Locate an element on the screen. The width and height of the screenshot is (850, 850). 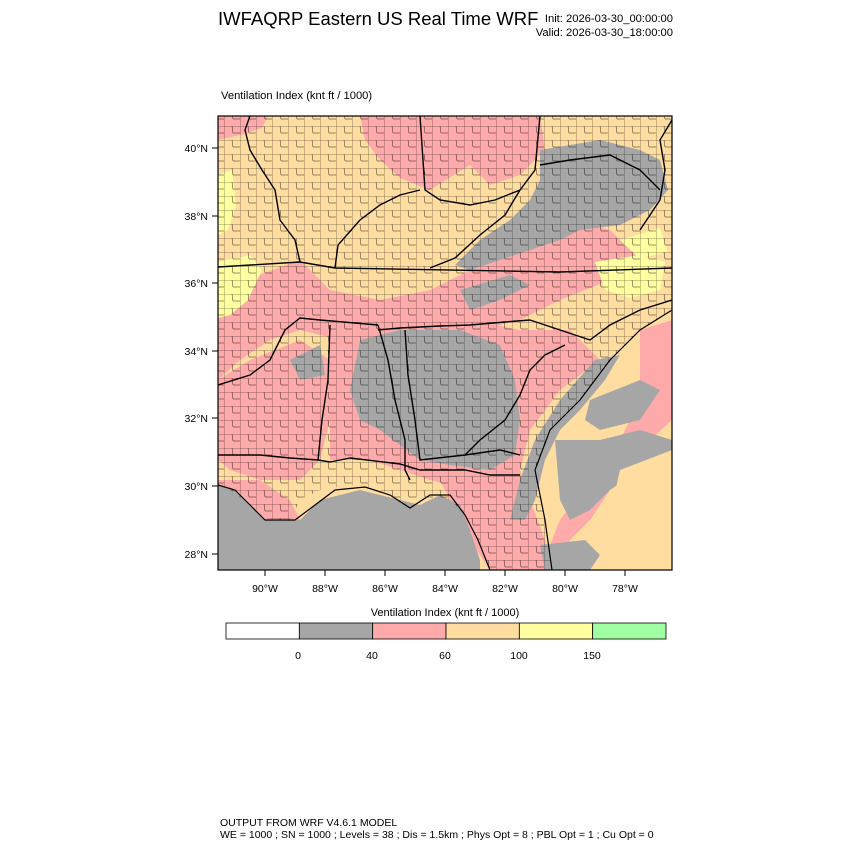
lon-label: 88°W is located at coordinates (325, 589).